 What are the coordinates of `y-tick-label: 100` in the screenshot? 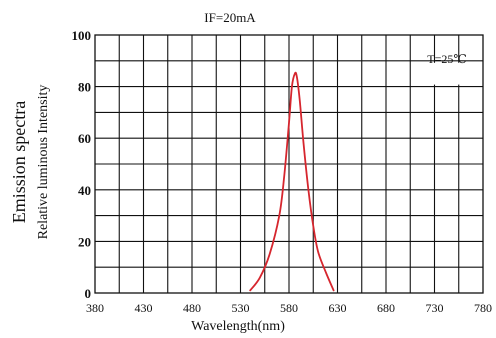 It's located at (82, 35).